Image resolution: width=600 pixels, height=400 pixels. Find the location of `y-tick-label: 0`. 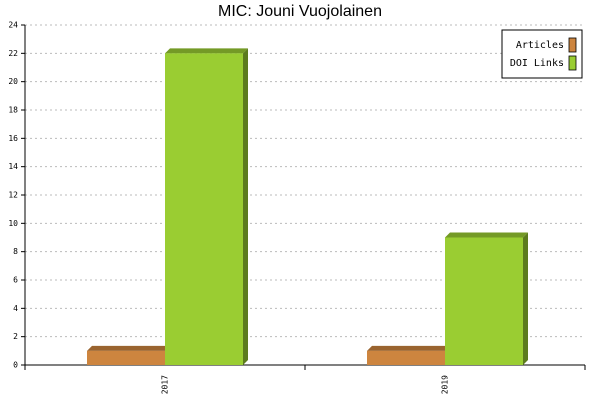

y-tick-label: 0 is located at coordinates (15, 365).